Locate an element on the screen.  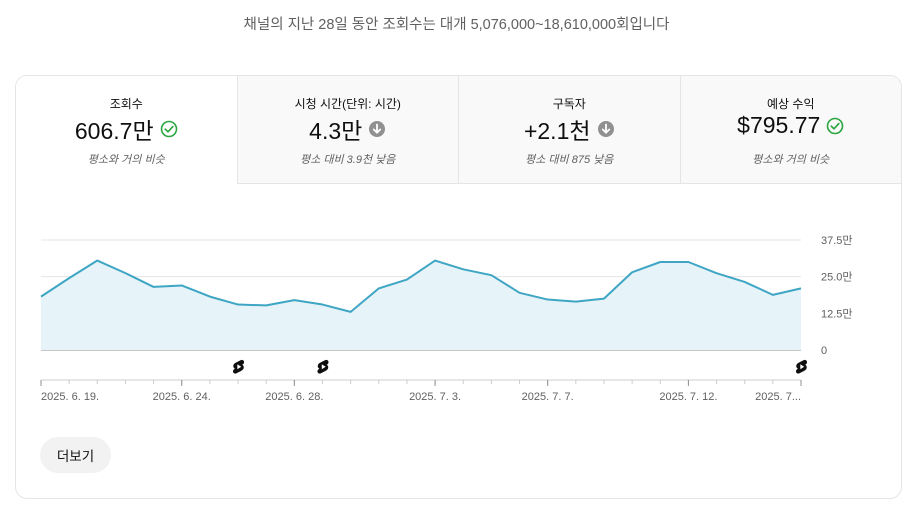
chart-series-line is located at coordinates (421, 286).